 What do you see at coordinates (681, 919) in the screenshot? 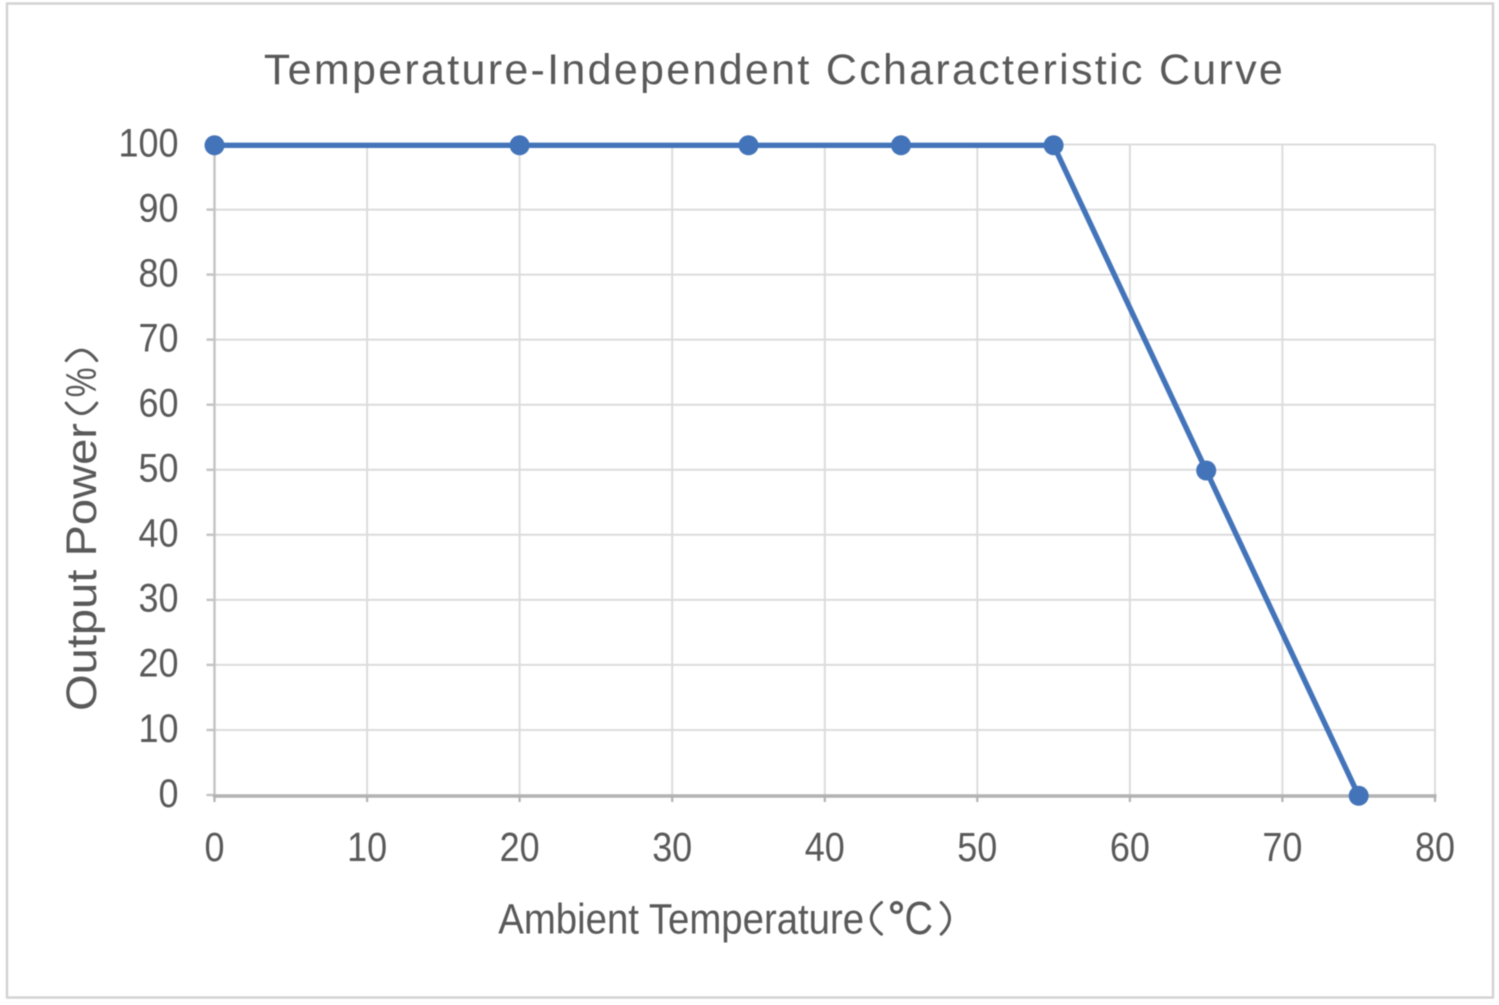
I see `svg-text: Ambient Temperature` at bounding box center [681, 919].